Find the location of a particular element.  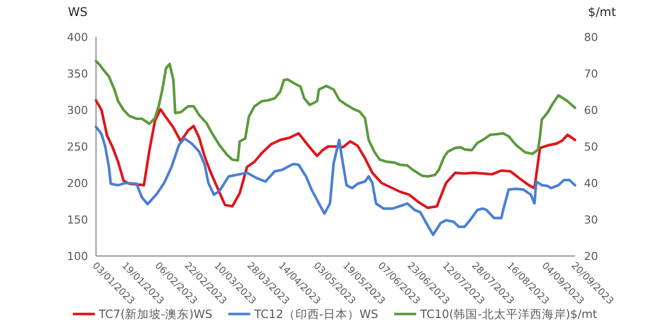

y-tick-label: 150 is located at coordinates (77, 220).